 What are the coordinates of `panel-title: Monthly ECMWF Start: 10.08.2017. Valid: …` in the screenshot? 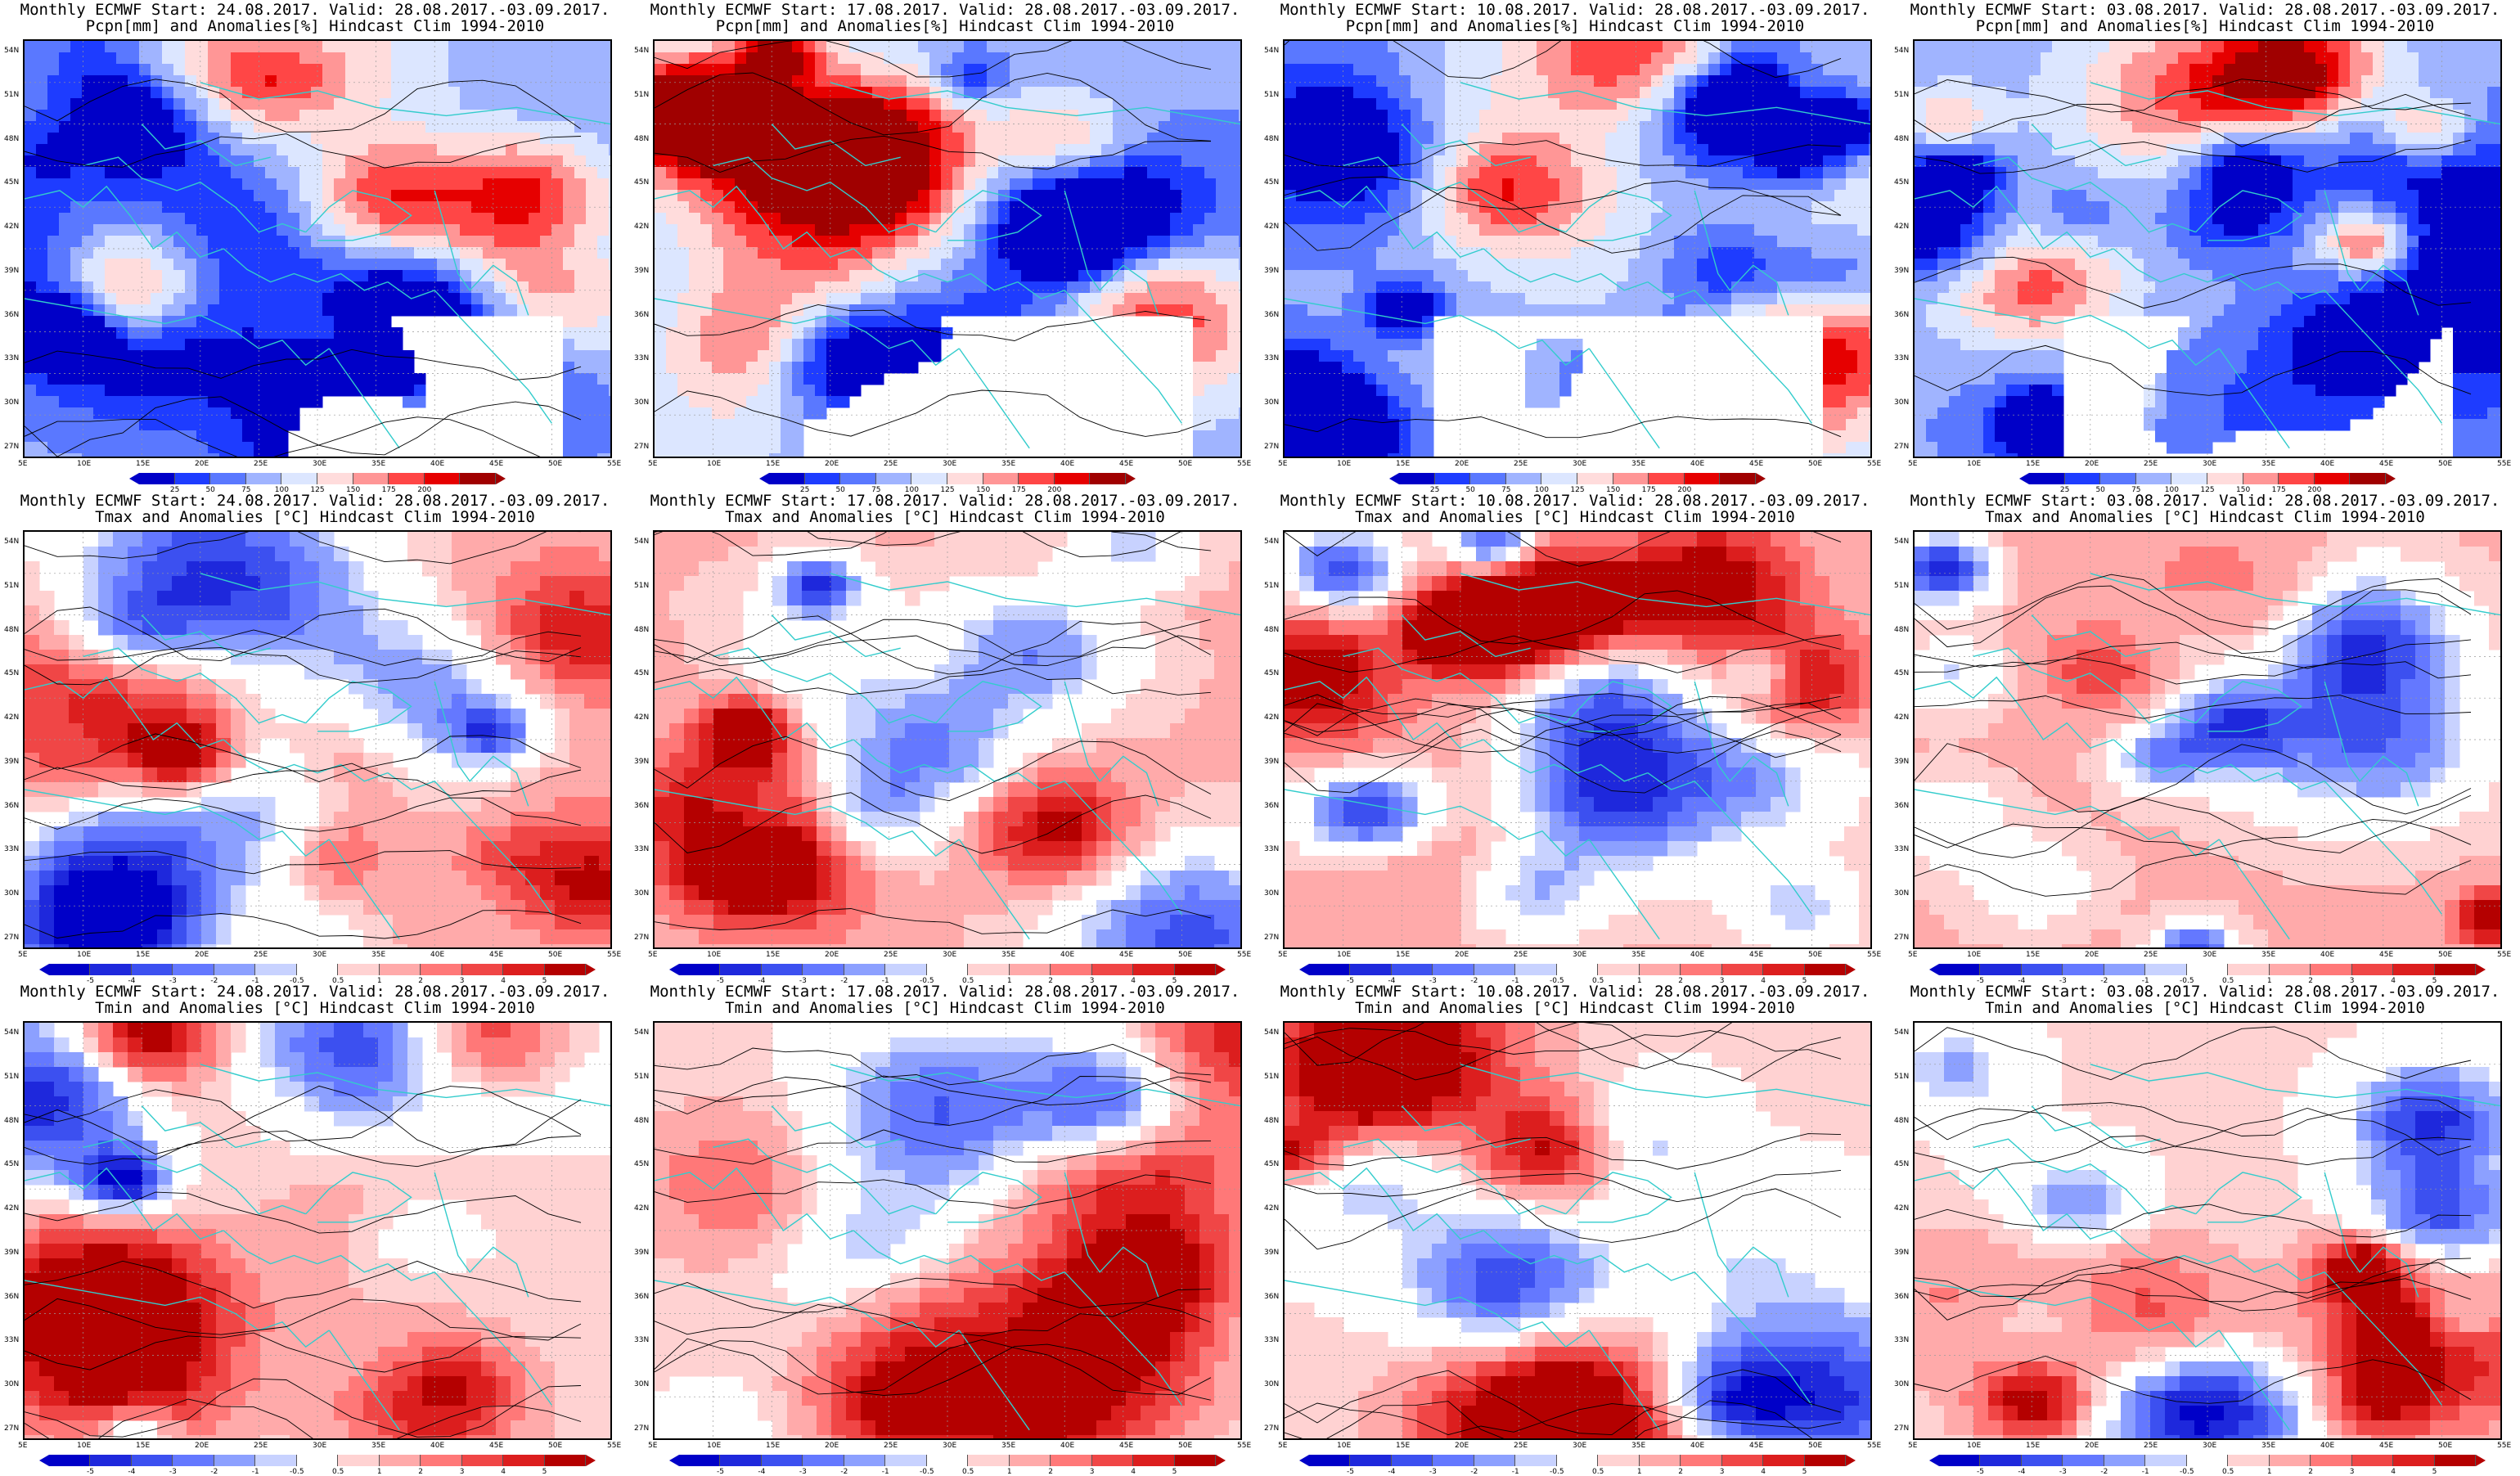 It's located at (1575, 501).